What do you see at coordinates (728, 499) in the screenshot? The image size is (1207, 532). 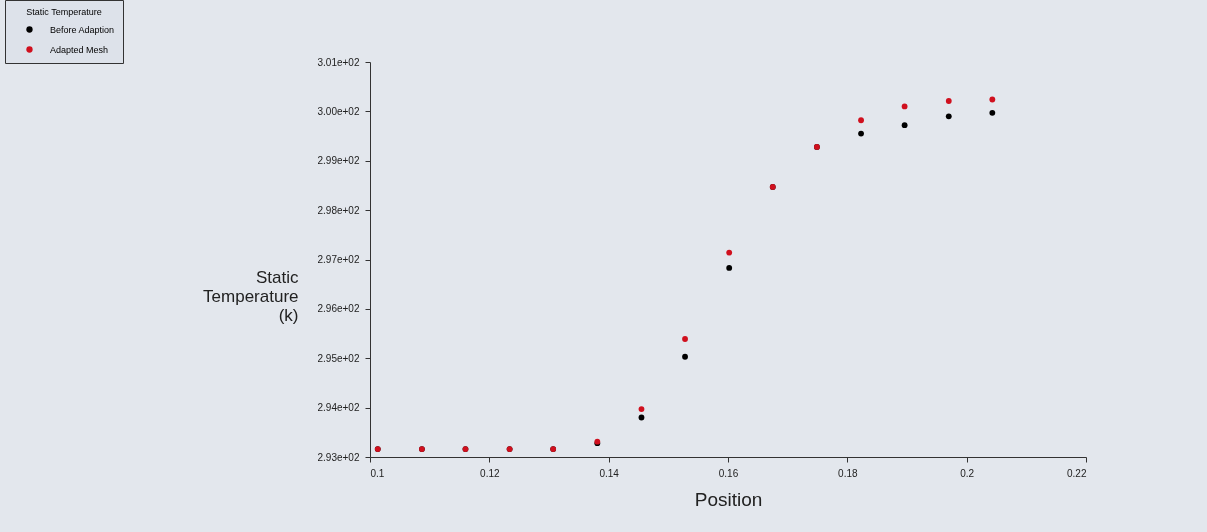 I see `x-axis-title: Position` at bounding box center [728, 499].